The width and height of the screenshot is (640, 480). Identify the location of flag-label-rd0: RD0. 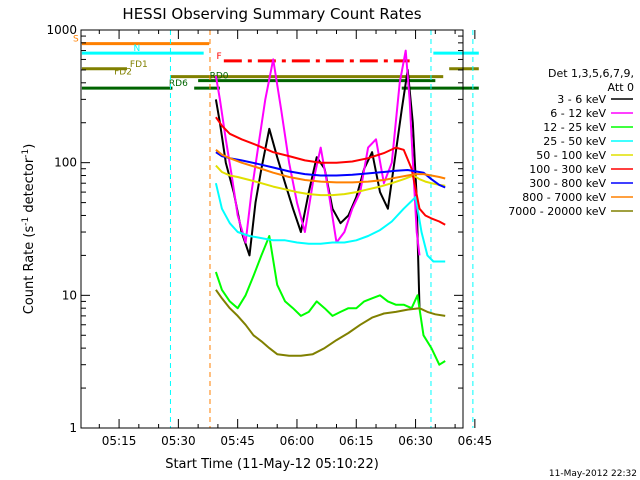
(219, 77).